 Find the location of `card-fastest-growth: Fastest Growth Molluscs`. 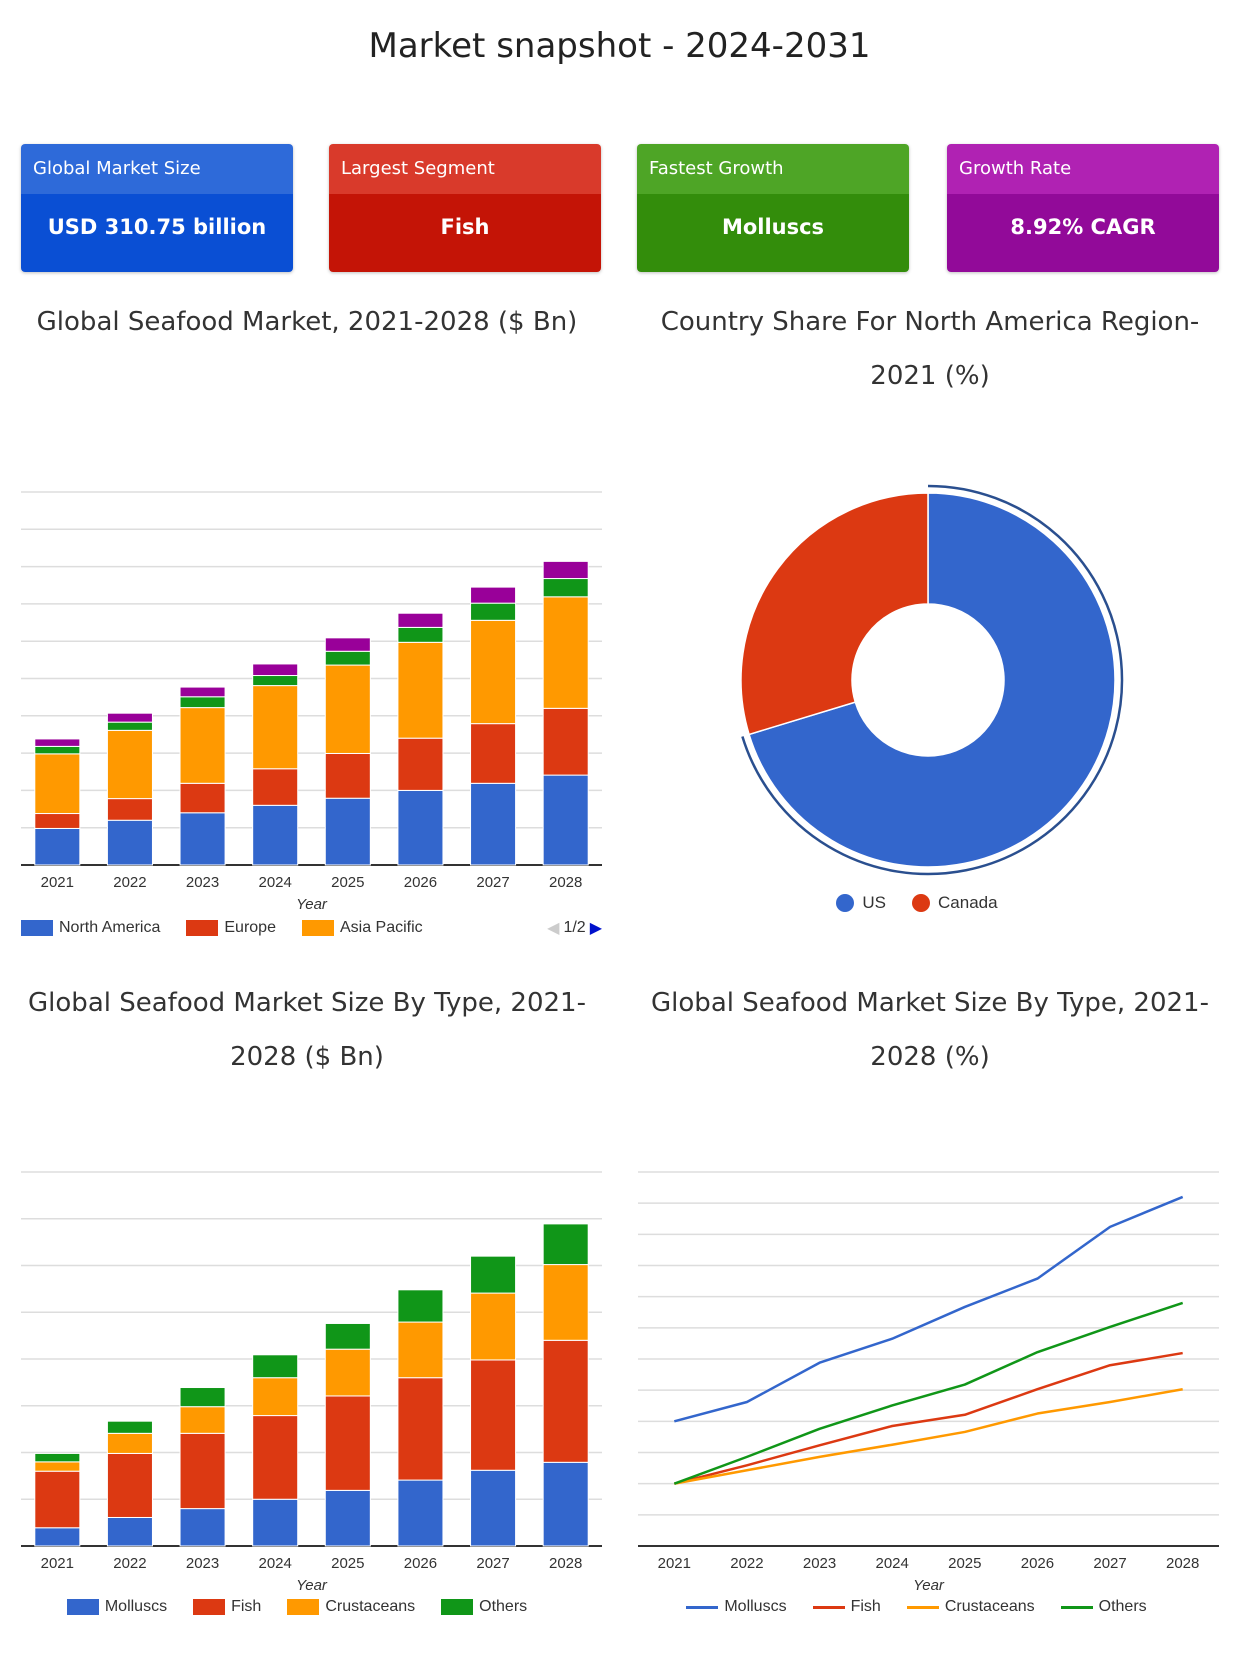

card-fastest-growth: Fastest Growth Molluscs is located at coordinates (773, 208).